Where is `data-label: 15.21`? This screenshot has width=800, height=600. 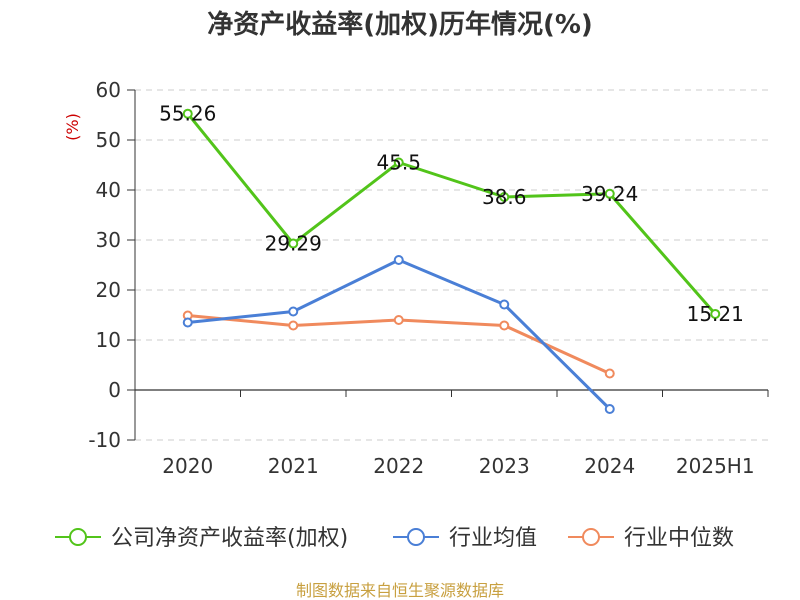 data-label: 15.21 is located at coordinates (715, 314).